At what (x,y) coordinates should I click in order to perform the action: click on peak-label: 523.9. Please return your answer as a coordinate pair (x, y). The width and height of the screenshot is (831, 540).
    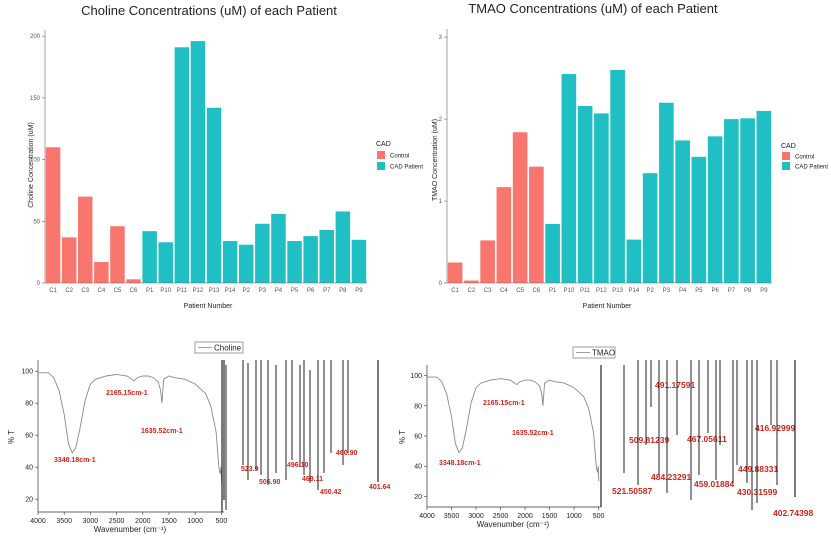
    Looking at the image, I should click on (250, 469).